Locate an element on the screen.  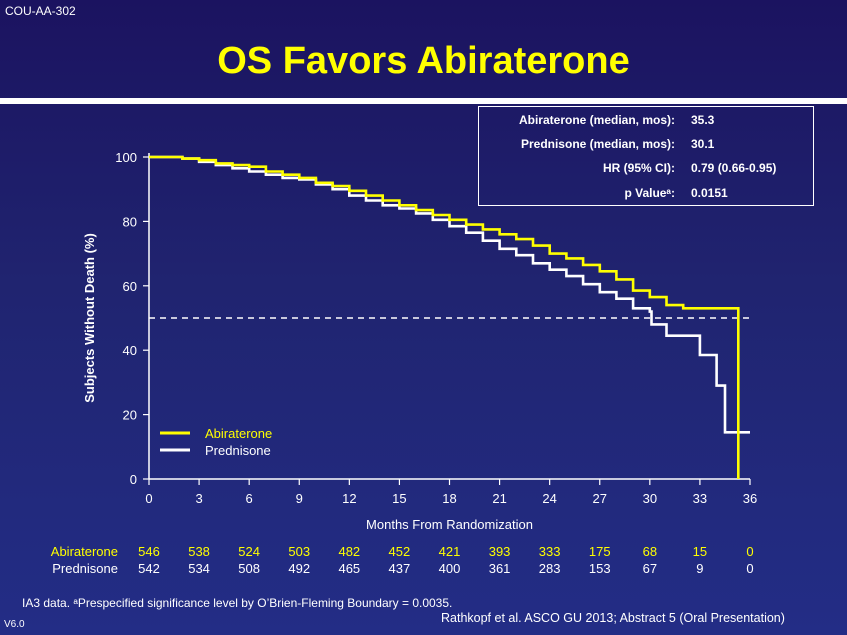
at-risk-value: 534 is located at coordinates (199, 568).